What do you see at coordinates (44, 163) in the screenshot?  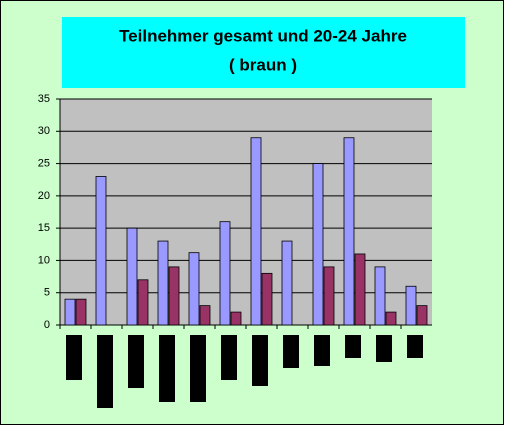 I see `y-tick-label: 25` at bounding box center [44, 163].